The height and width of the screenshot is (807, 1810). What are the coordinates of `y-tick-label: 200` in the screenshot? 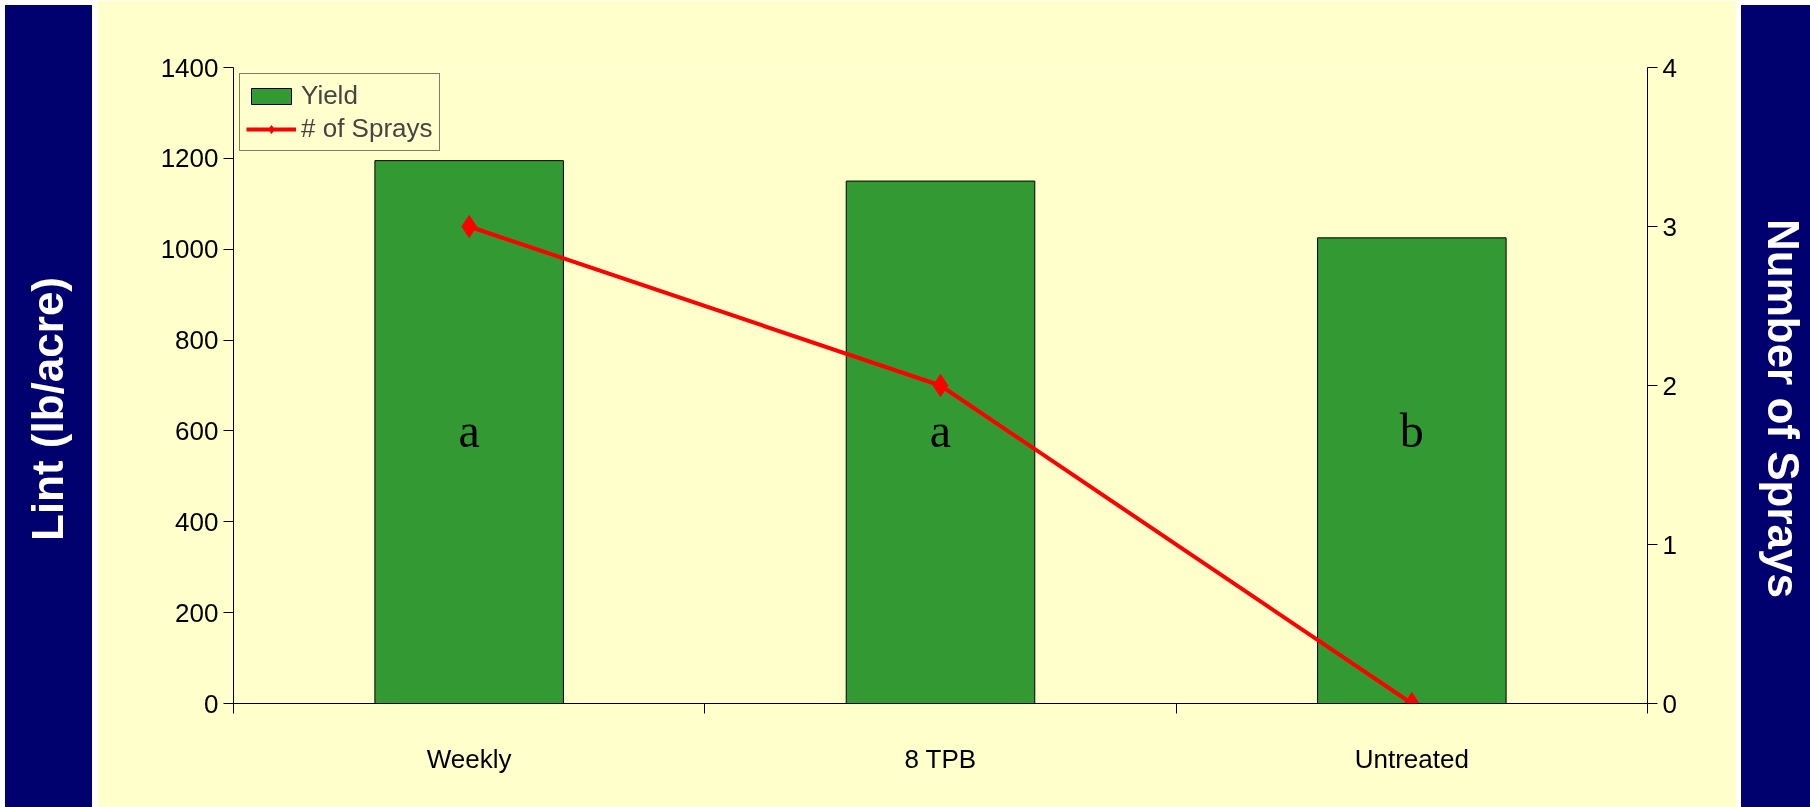 It's located at (197, 612).